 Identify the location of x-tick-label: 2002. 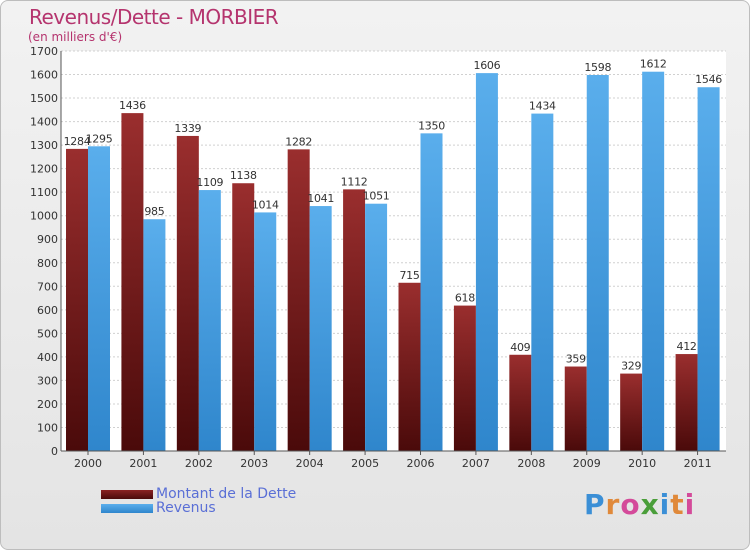
(199, 463).